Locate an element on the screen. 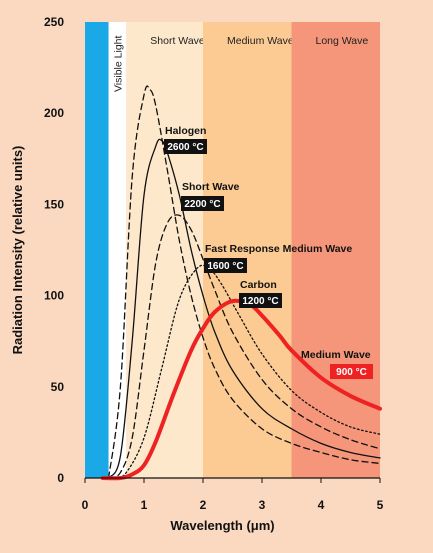 The height and width of the screenshot is (553, 433). y-tick-label-0: 0 is located at coordinates (60, 478).